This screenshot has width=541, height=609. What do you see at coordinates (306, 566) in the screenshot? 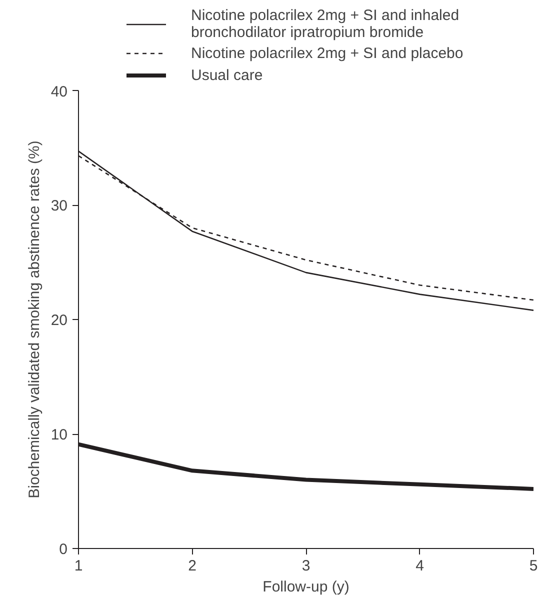
I see `x-tick-label: 3` at bounding box center [306, 566].